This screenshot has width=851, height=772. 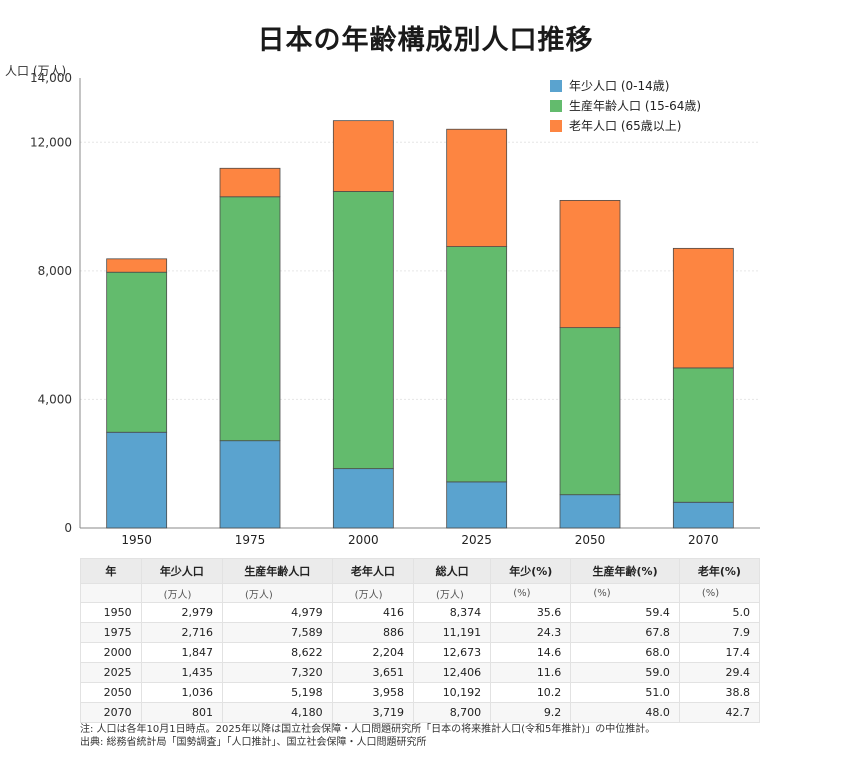 I want to click on table-cell: 8,374, so click(x=452, y=612).